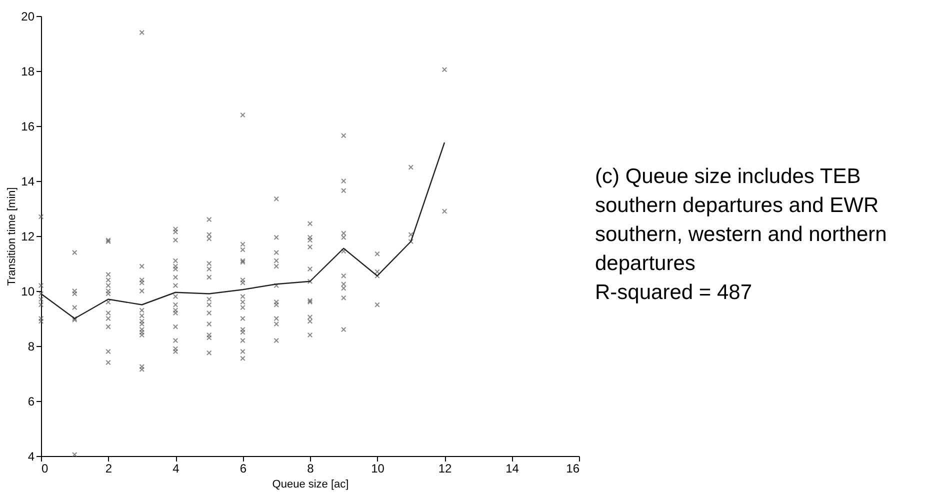 This screenshot has width=943, height=493. What do you see at coordinates (28, 71) in the screenshot?
I see `y-tick-label: 18` at bounding box center [28, 71].